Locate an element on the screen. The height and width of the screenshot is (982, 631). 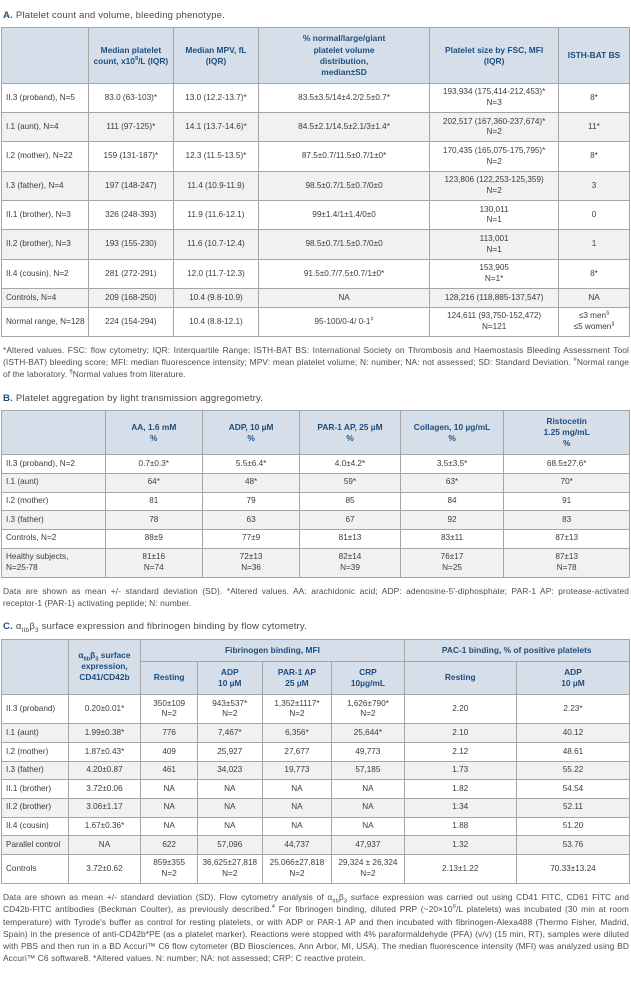
data-cell: 1.87±0.43* is located at coordinates (104, 752).